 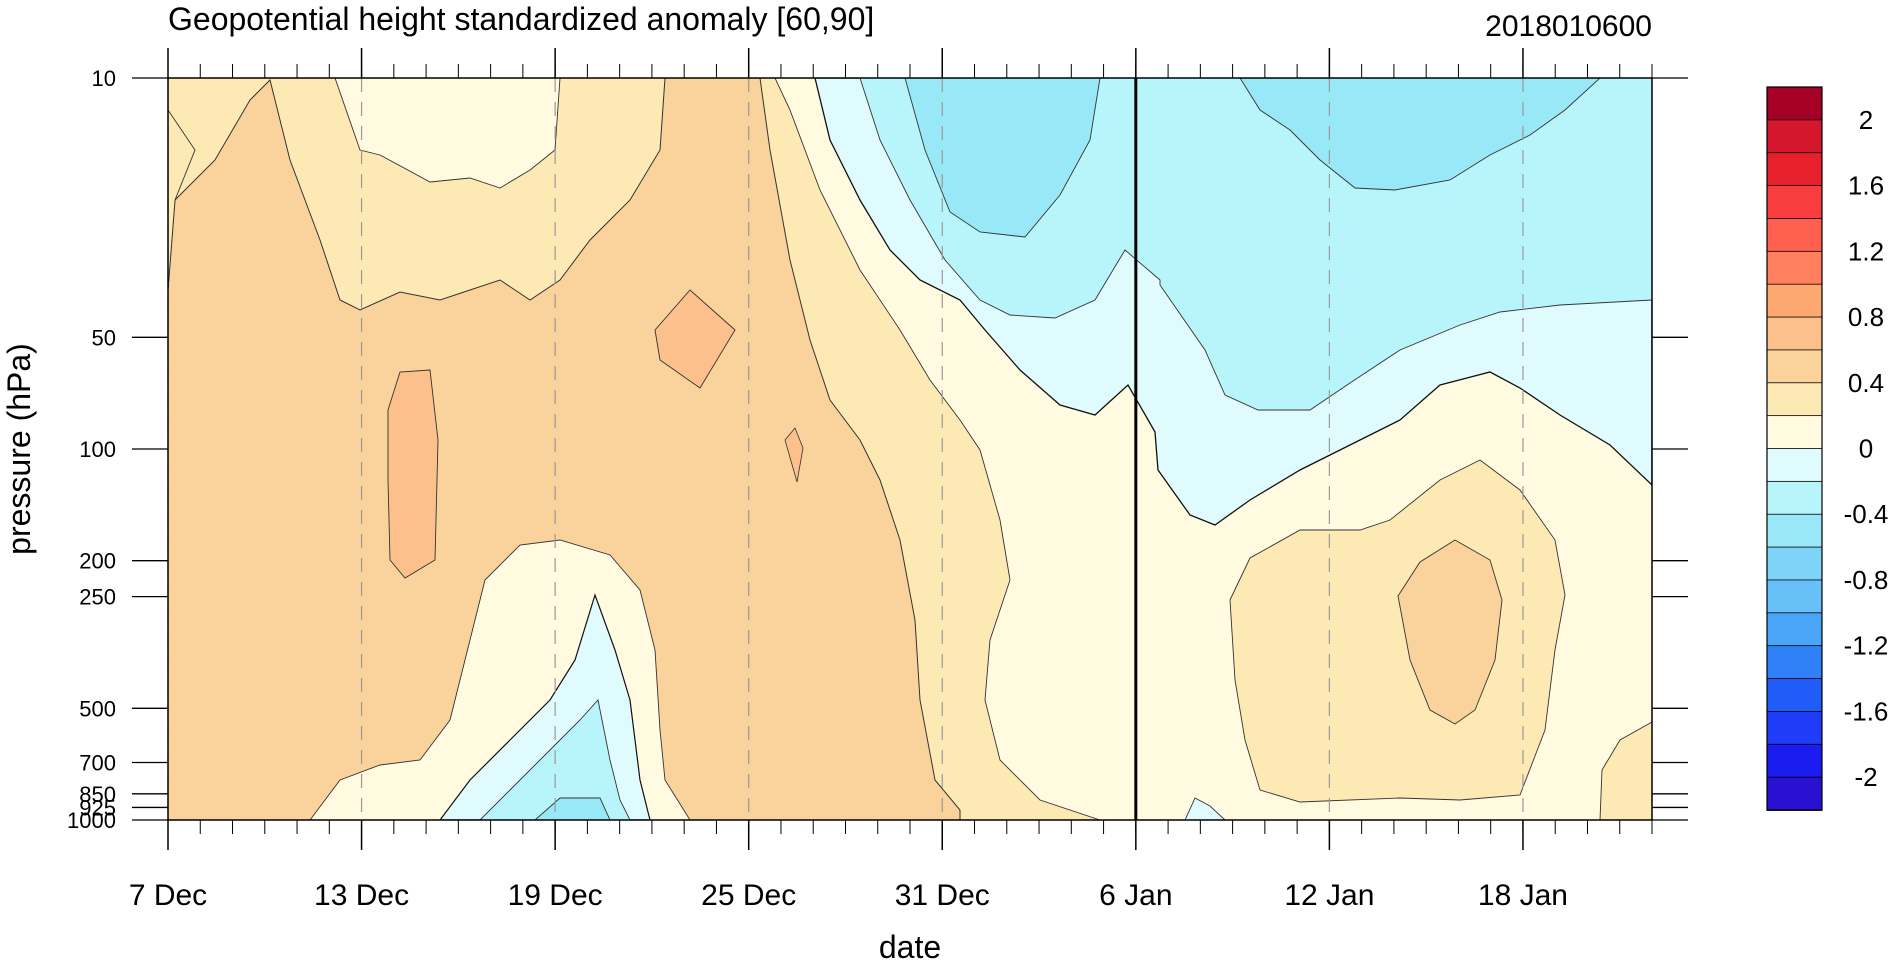 What do you see at coordinates (1450, 632) in the screenshot?
I see `contour-0.6-east` at bounding box center [1450, 632].